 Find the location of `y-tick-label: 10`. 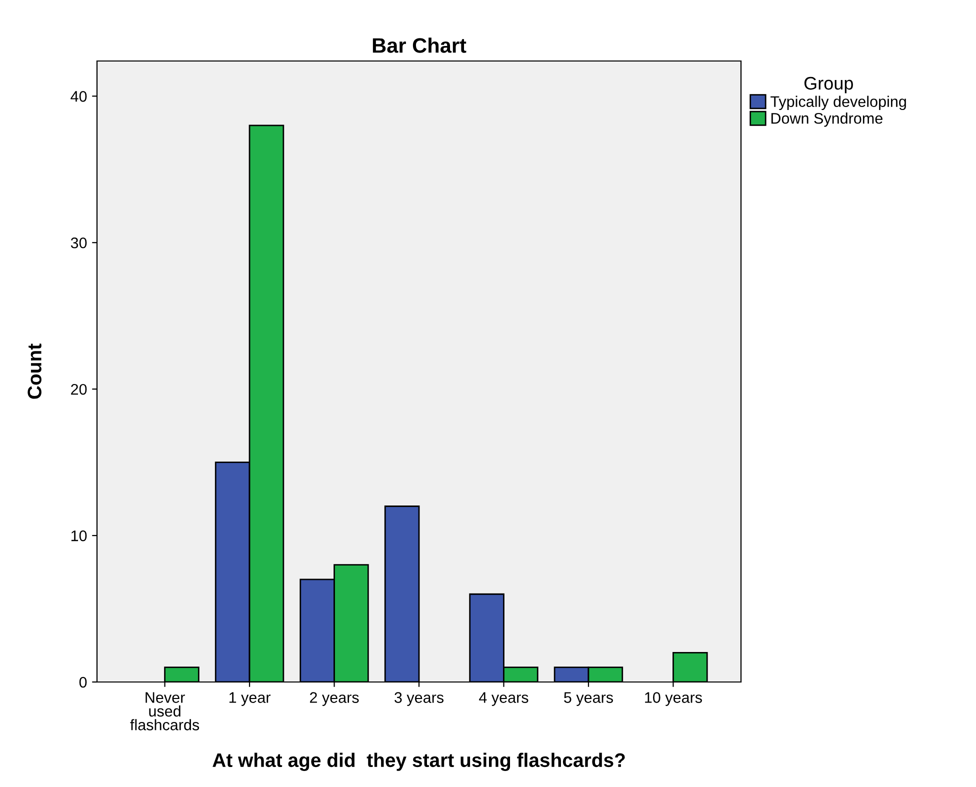

y-tick-label: 10 is located at coordinates (79, 536).